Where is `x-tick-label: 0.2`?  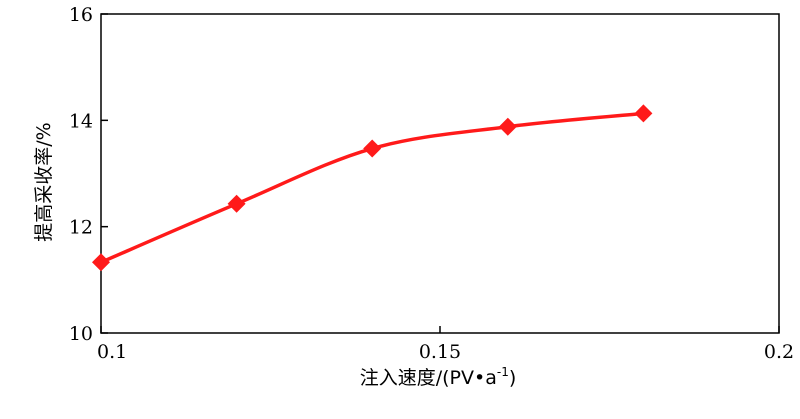
x-tick-label: 0.2 is located at coordinates (779, 352).